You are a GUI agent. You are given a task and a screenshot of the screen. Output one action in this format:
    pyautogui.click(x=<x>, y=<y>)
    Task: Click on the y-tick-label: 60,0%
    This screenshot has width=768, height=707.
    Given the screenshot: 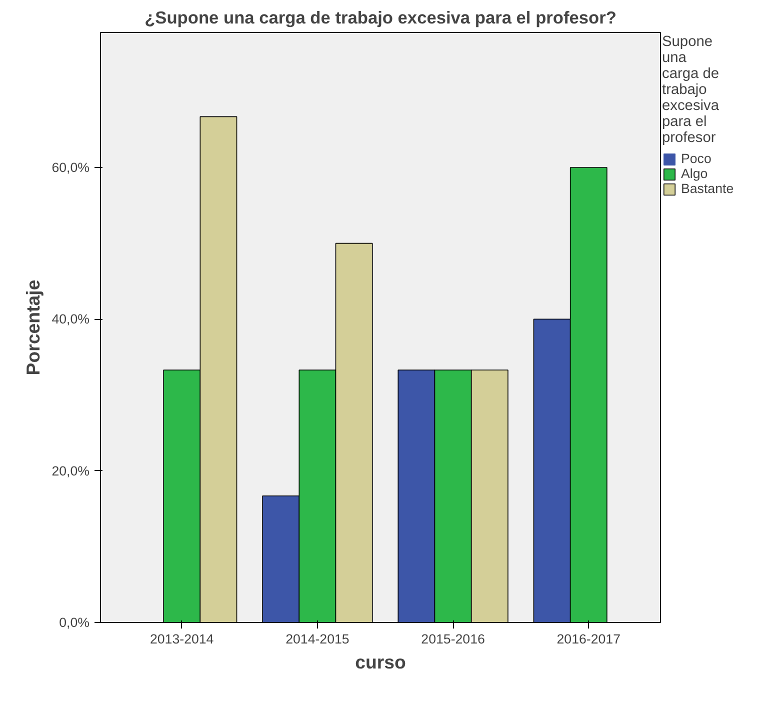 What is the action you would take?
    pyautogui.click(x=71, y=167)
    